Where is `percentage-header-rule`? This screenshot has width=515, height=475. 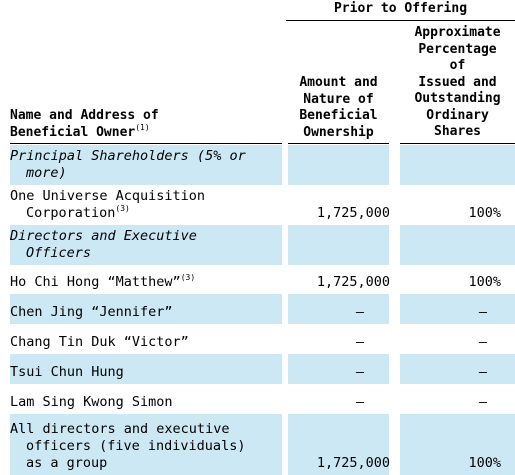 percentage-header-rule is located at coordinates (457, 143).